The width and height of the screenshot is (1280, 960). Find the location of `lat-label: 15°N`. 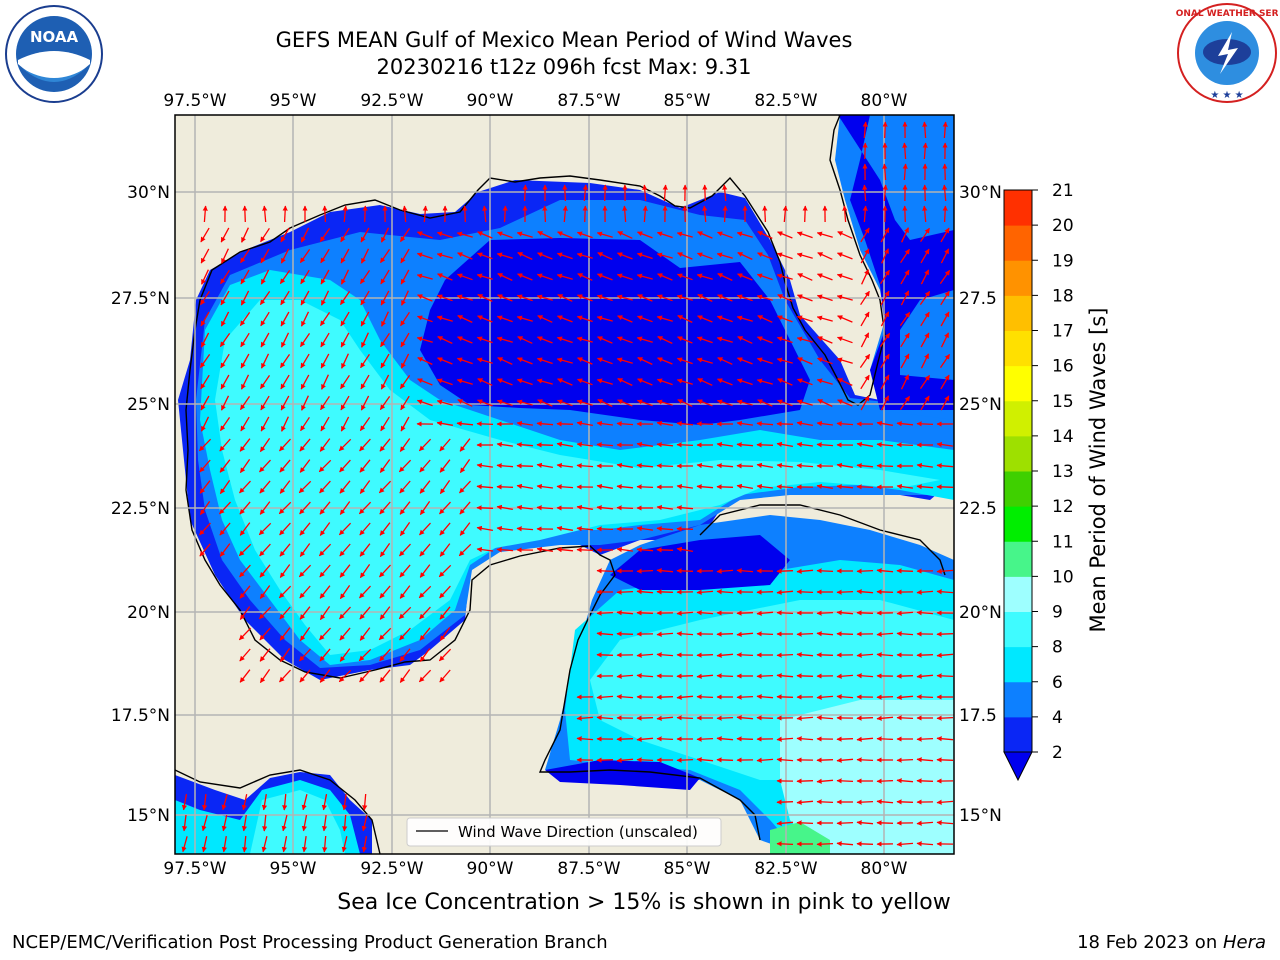

lat-label: 15°N is located at coordinates (148, 816).